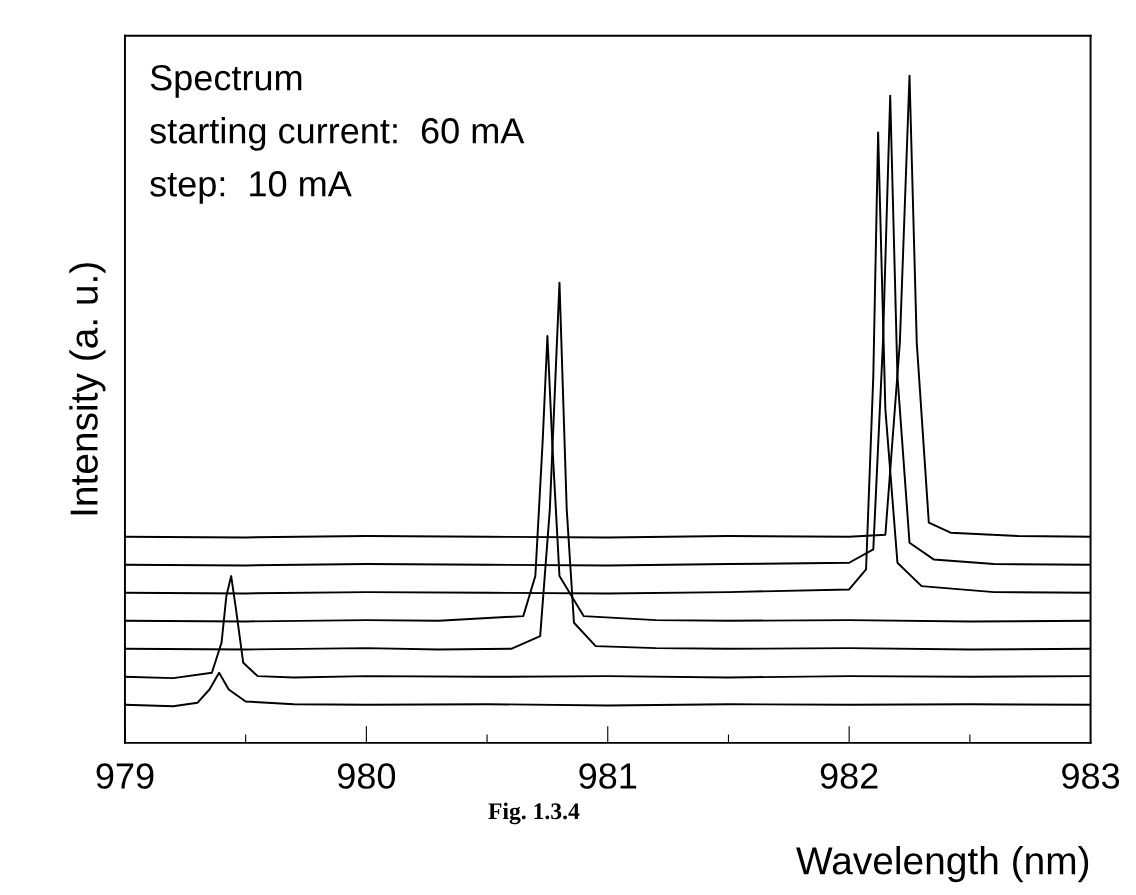  What do you see at coordinates (849, 776) in the screenshot?
I see `x-tick-label: 982` at bounding box center [849, 776].